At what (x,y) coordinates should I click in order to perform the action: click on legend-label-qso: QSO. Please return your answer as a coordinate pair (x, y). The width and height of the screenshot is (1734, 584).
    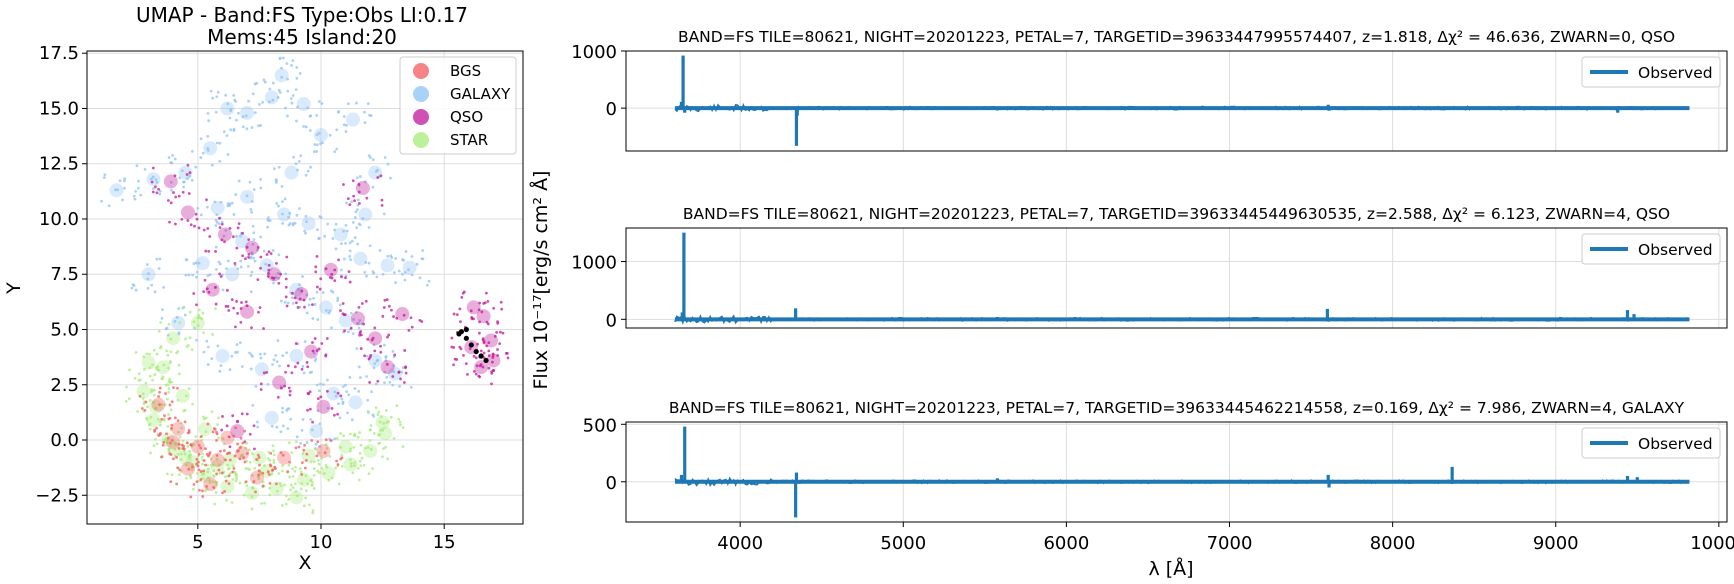
    Looking at the image, I should click on (466, 117).